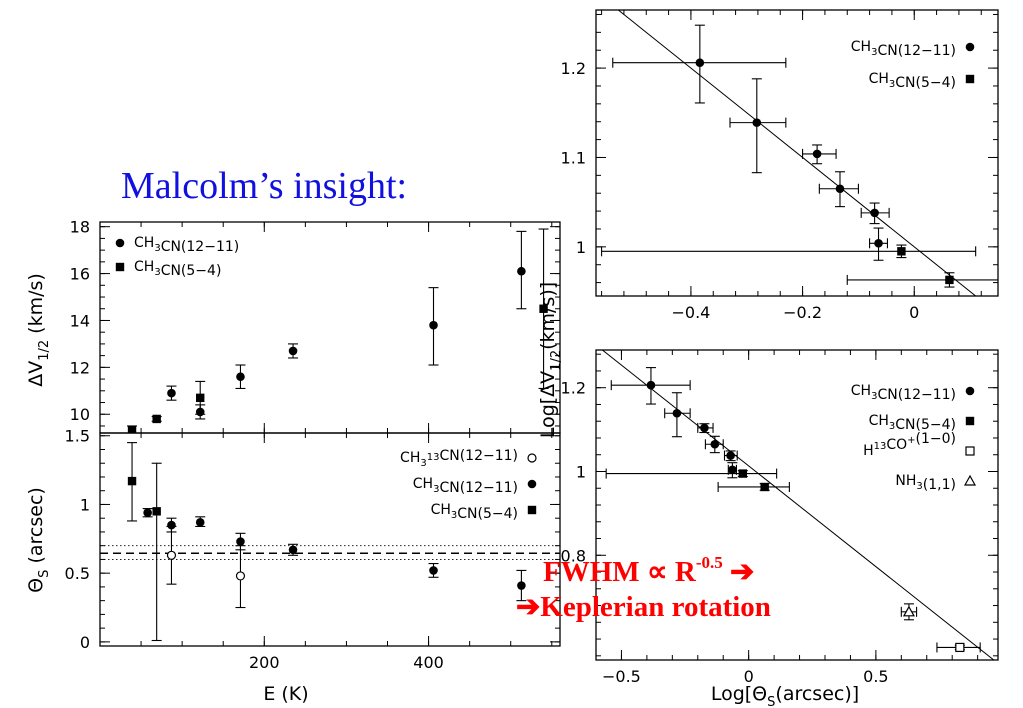 This screenshot has height=708, width=1023. What do you see at coordinates (80, 414) in the screenshot?
I see `y-tick-label: 10` at bounding box center [80, 414].